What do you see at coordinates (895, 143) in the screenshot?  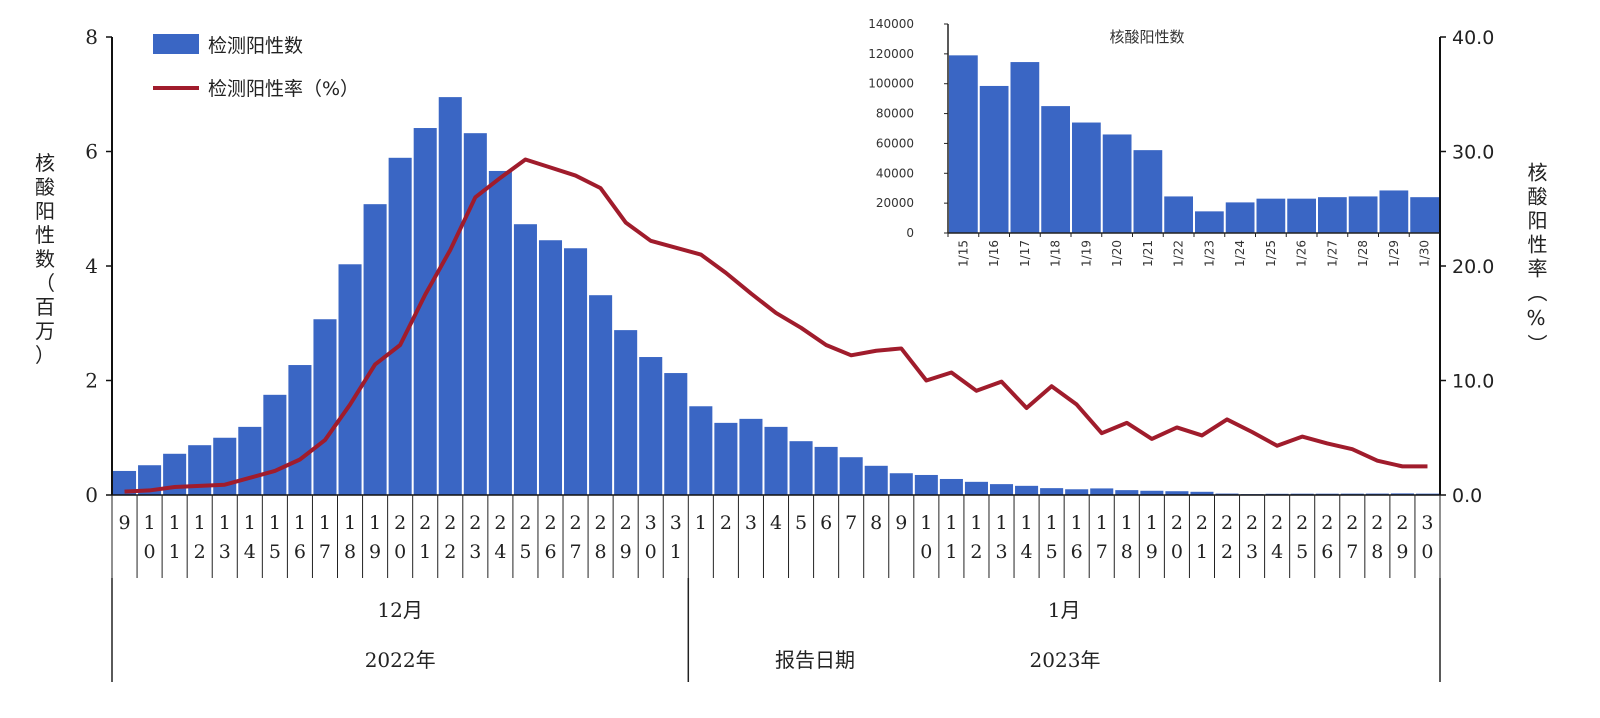 I see `inset-y-tick-label: 60000` at bounding box center [895, 143].